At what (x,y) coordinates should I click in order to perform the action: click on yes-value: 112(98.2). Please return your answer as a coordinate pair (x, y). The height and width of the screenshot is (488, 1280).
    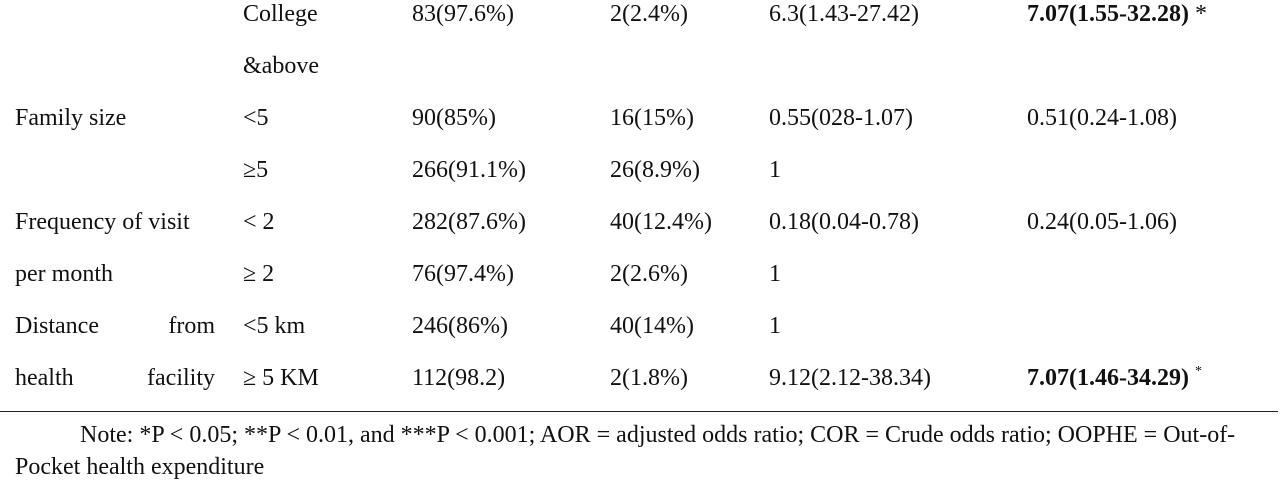
    Looking at the image, I should click on (459, 378).